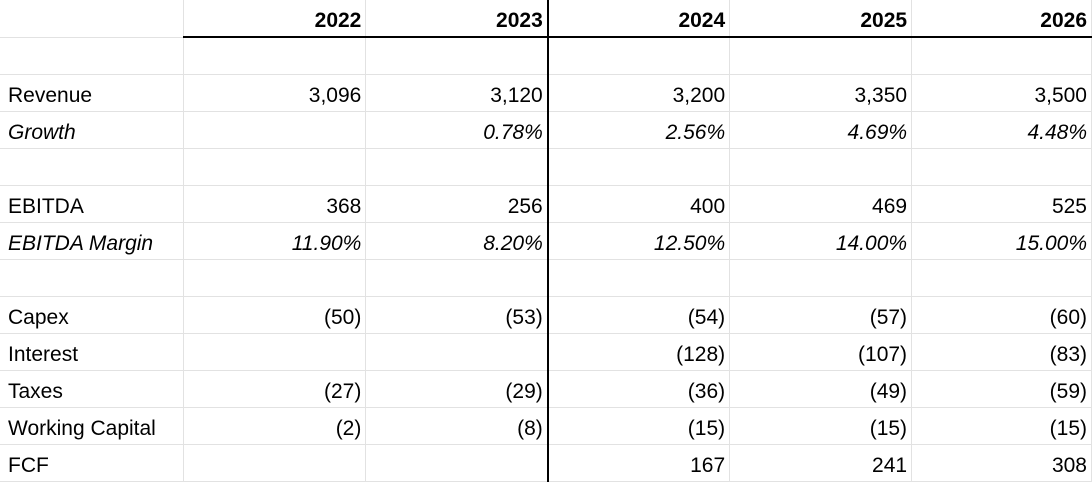 The width and height of the screenshot is (1092, 494). What do you see at coordinates (639, 93) in the screenshot?
I see `cell-revenue-2024: 3,200` at bounding box center [639, 93].